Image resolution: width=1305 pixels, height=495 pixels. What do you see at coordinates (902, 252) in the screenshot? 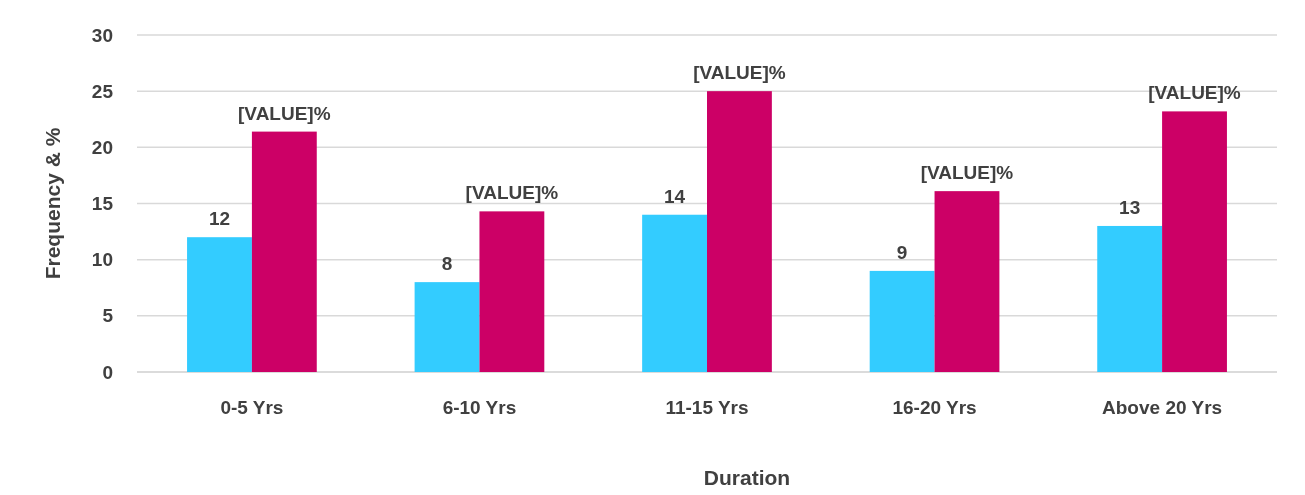
I see `data-label: 9` at bounding box center [902, 252].